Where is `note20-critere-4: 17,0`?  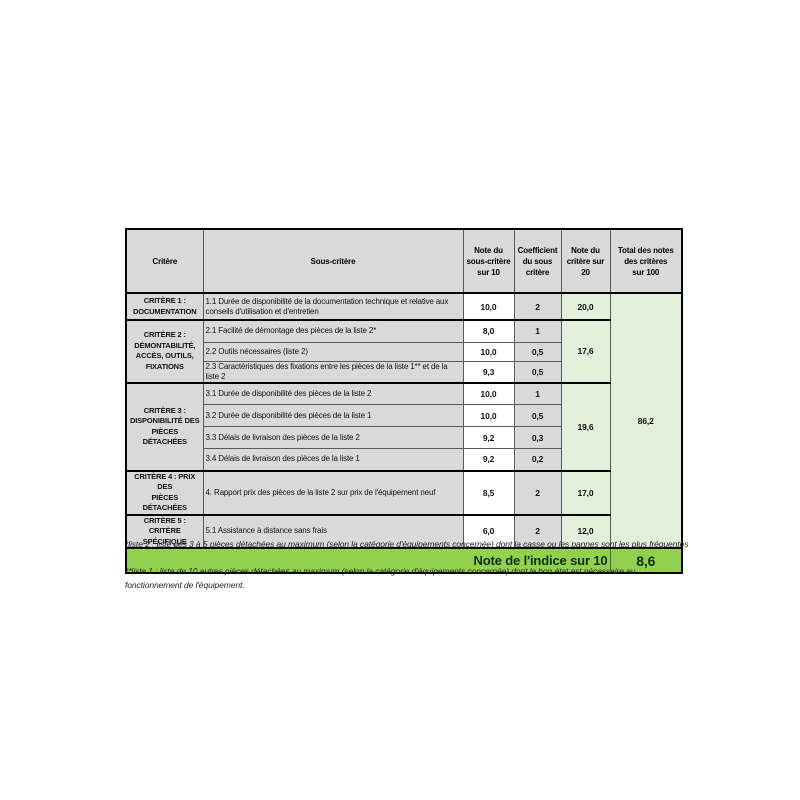
note20-critere-4: 17,0 is located at coordinates (585, 492).